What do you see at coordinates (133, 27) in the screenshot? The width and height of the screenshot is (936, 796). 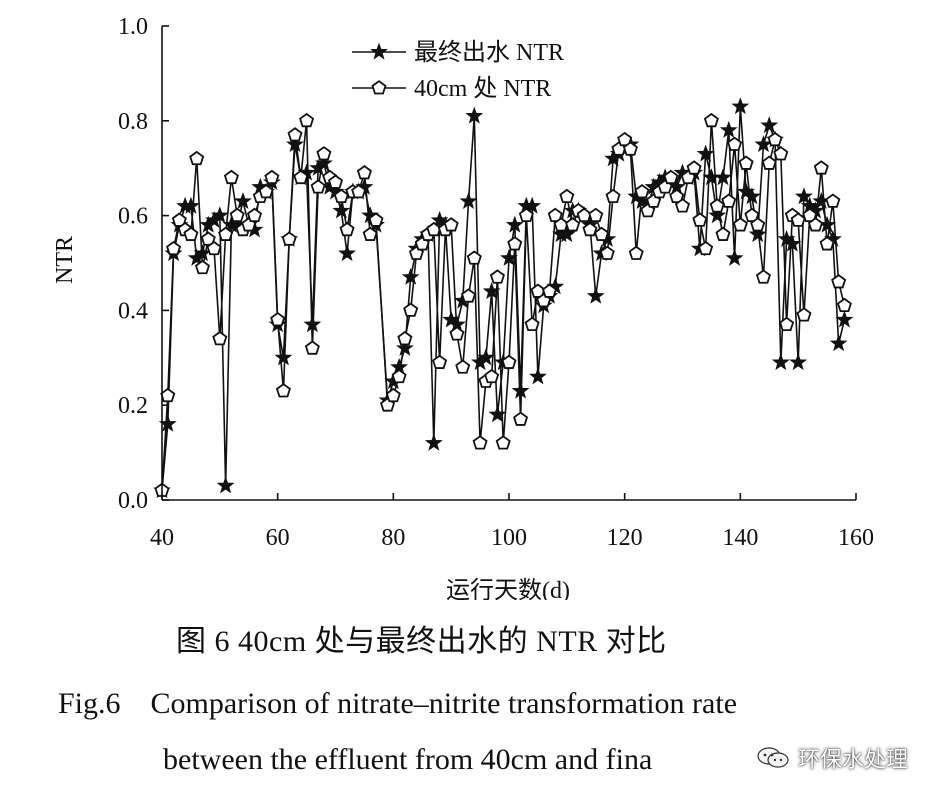 I see `y-tick-label: 1.0` at bounding box center [133, 27].